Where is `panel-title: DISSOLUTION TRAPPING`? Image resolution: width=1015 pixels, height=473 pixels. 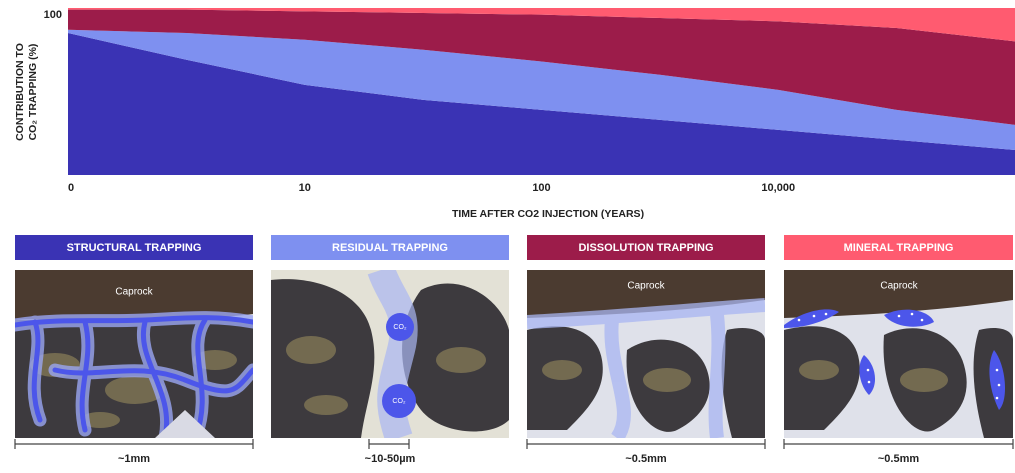 panel-title: DISSOLUTION TRAPPING is located at coordinates (645, 248).